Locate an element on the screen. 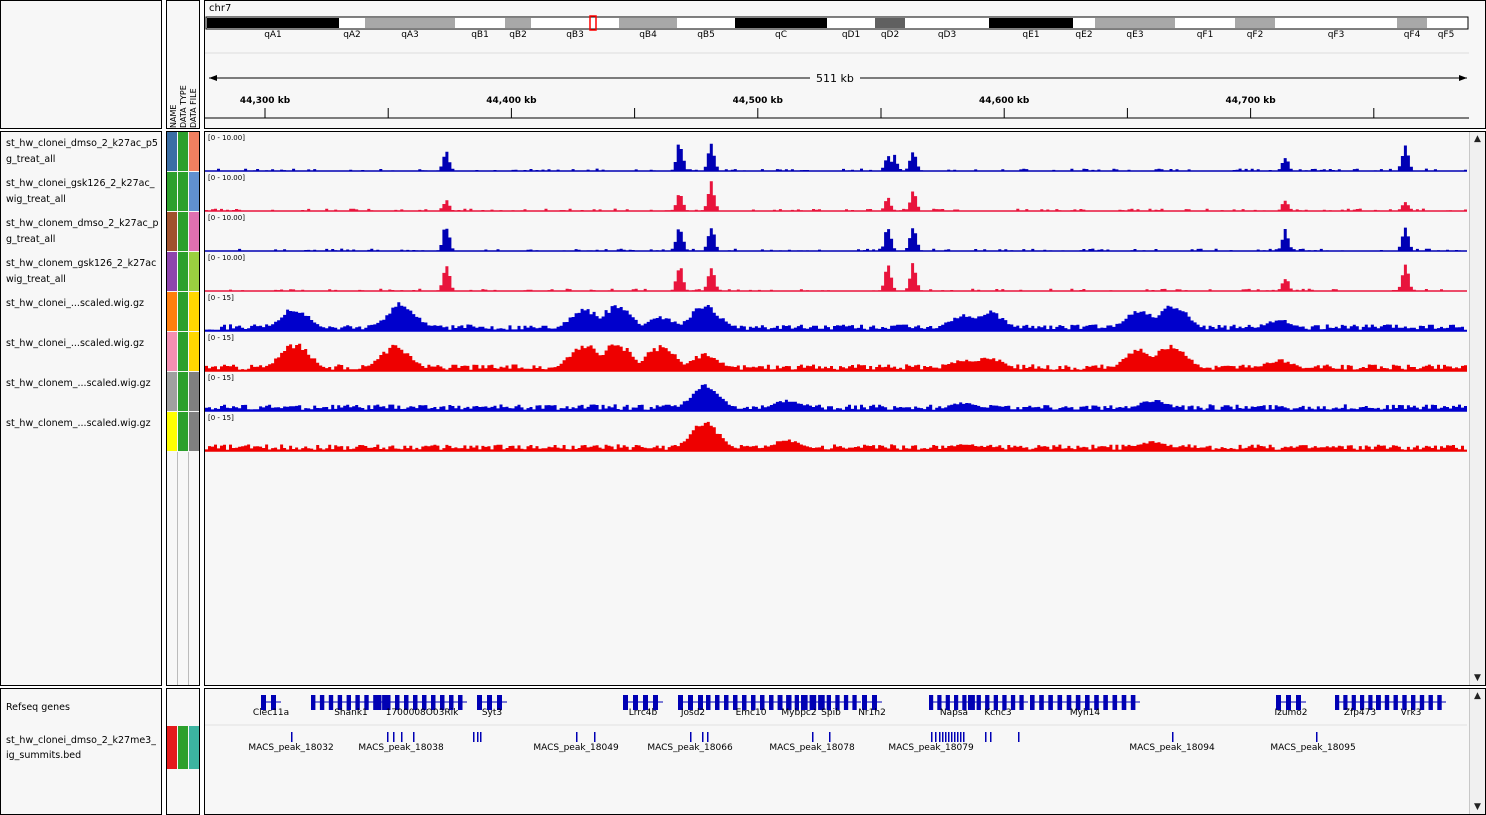 The height and width of the screenshot is (815, 1486). gene-feature: Kcnc3 is located at coordinates (998, 706).